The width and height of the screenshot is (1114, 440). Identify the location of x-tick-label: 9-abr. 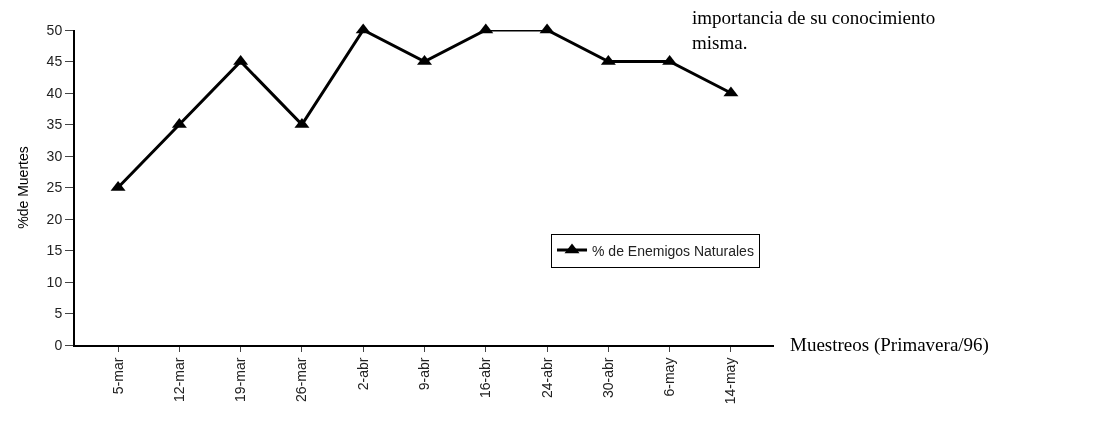
(424, 374).